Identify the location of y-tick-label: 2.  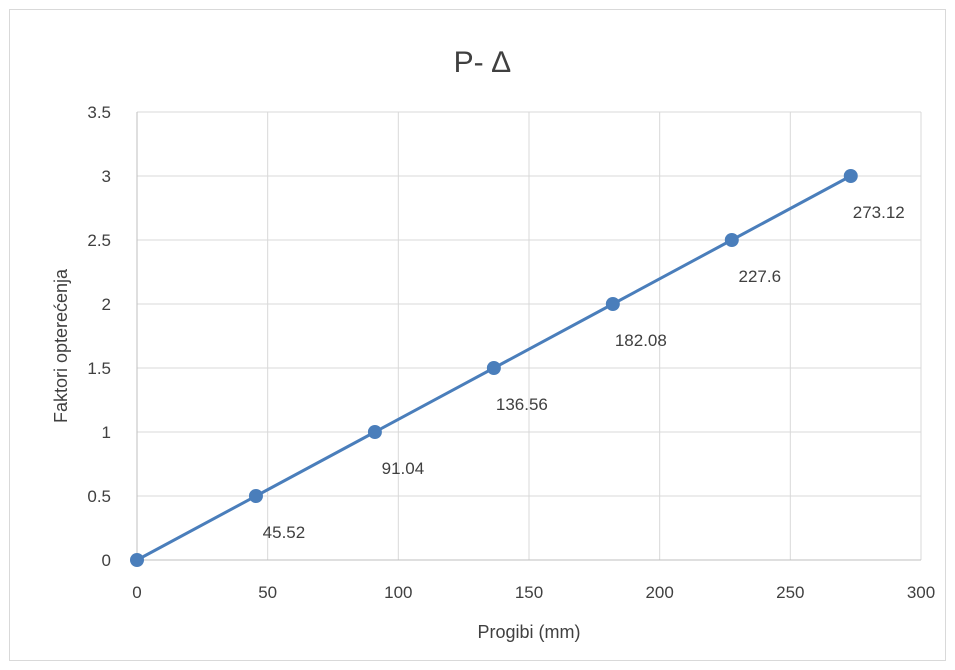
(106, 304).